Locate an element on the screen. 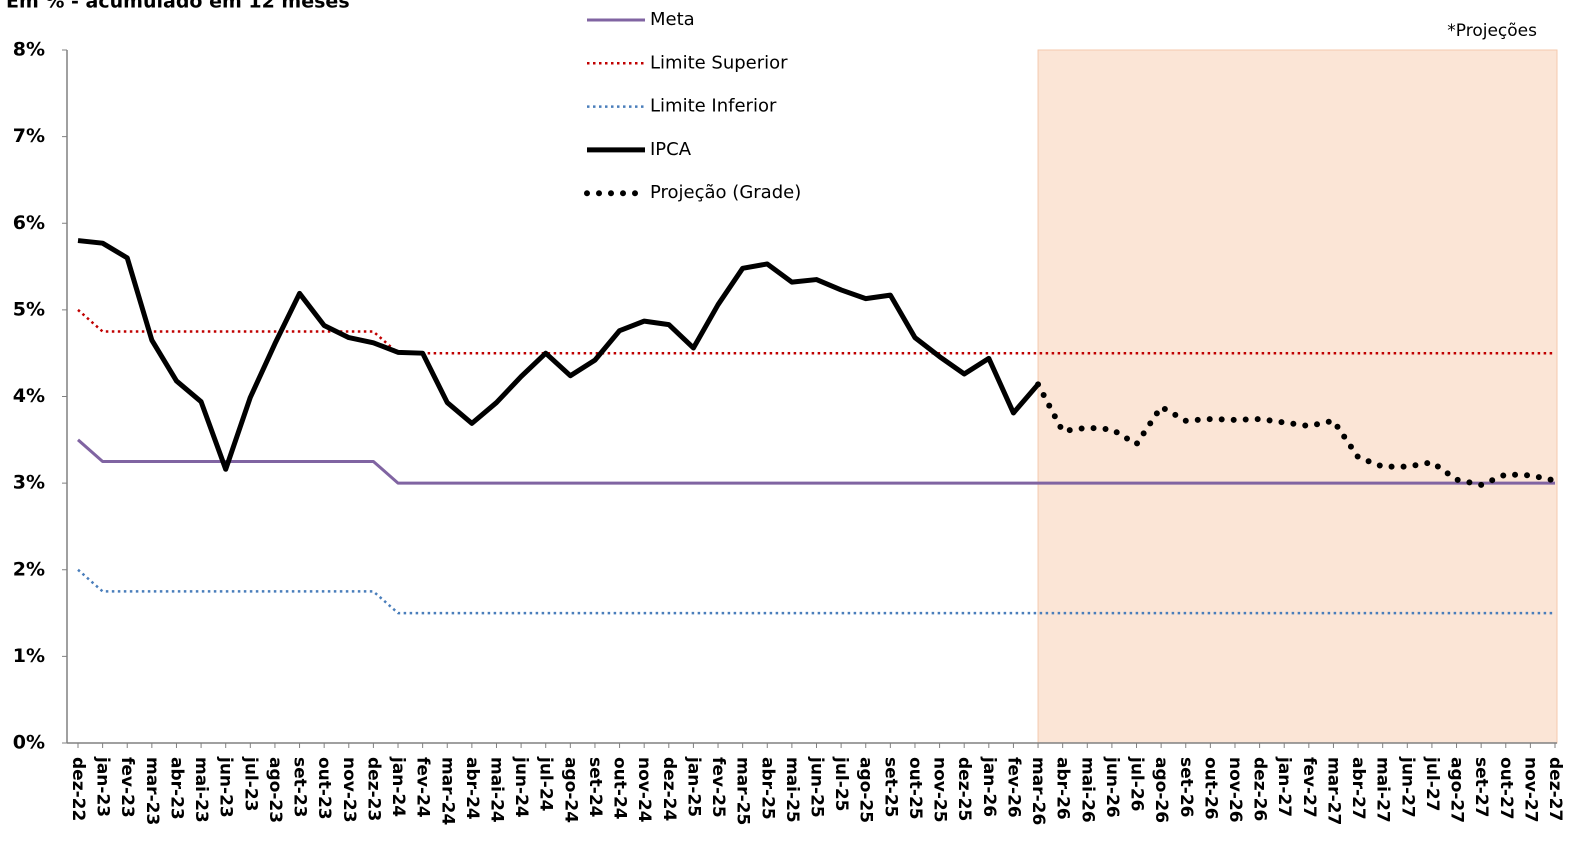 The image size is (1578, 841). y-tick-label: 7% is located at coordinates (29, 136).